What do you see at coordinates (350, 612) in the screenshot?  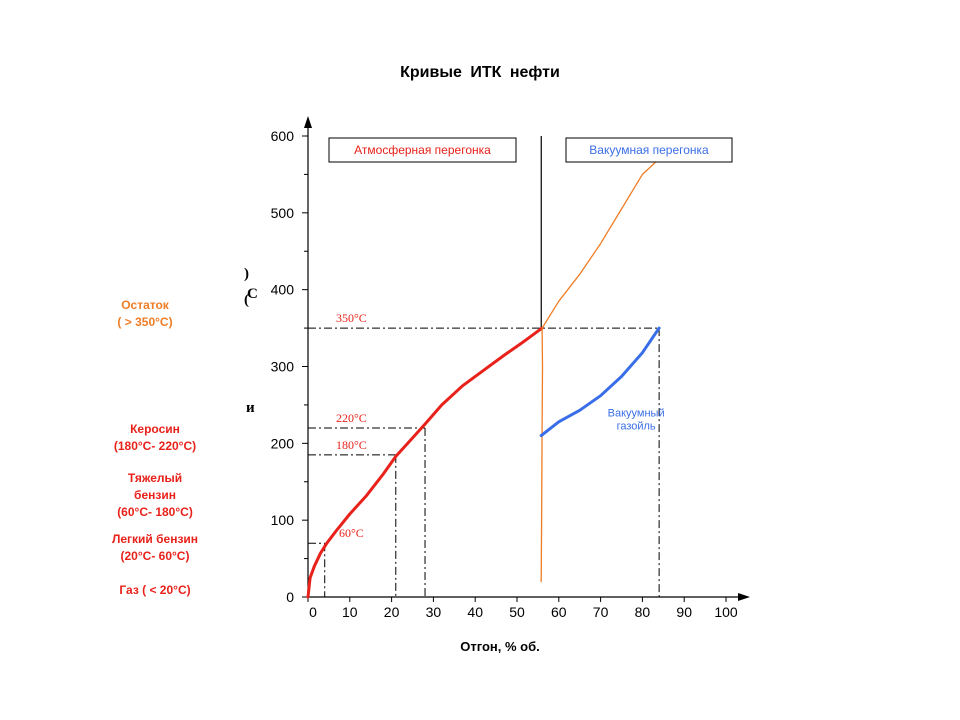 I see `x-tick-label: 10` at bounding box center [350, 612].